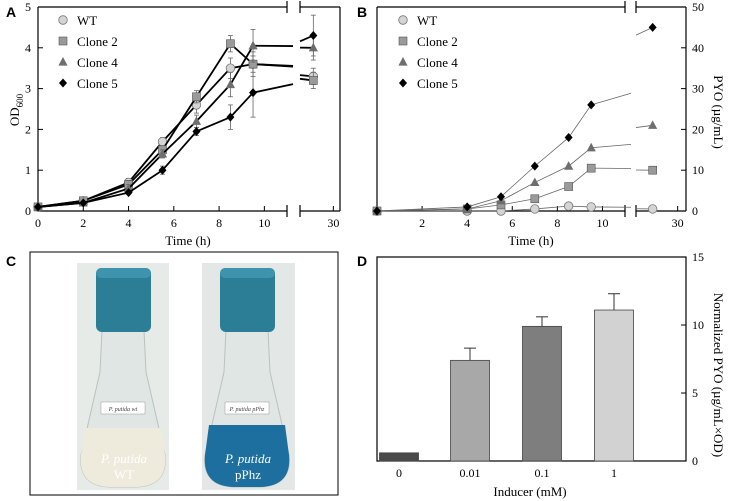 The width and height of the screenshot is (737, 501). I want to click on panel-d-ylabel: Normalized PYO (µg/mL×OD), so click(718, 375).